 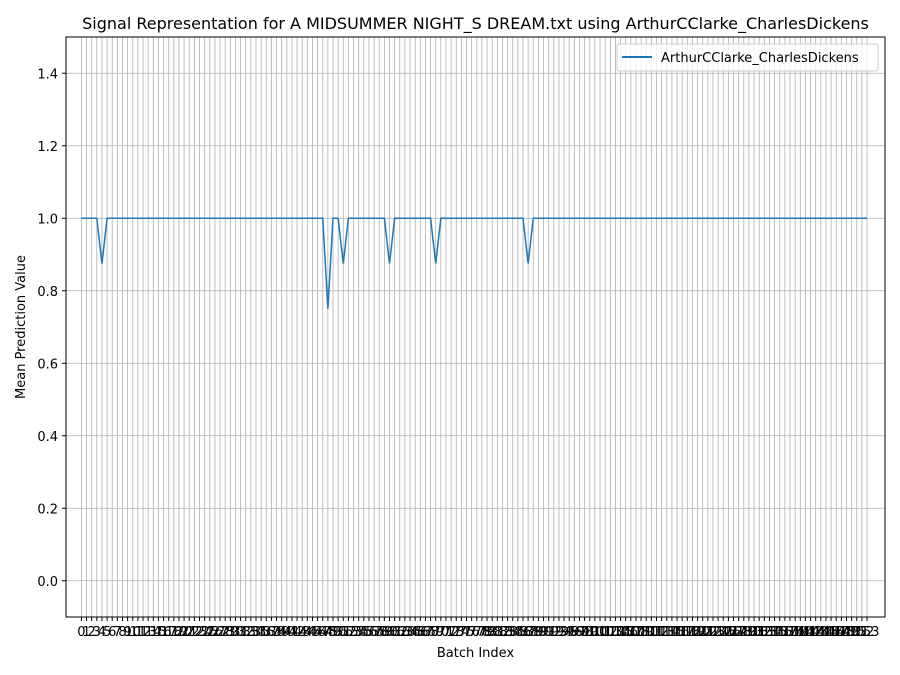 What do you see at coordinates (497, 632) in the screenshot?
I see `x-tick-label: 81` at bounding box center [497, 632].